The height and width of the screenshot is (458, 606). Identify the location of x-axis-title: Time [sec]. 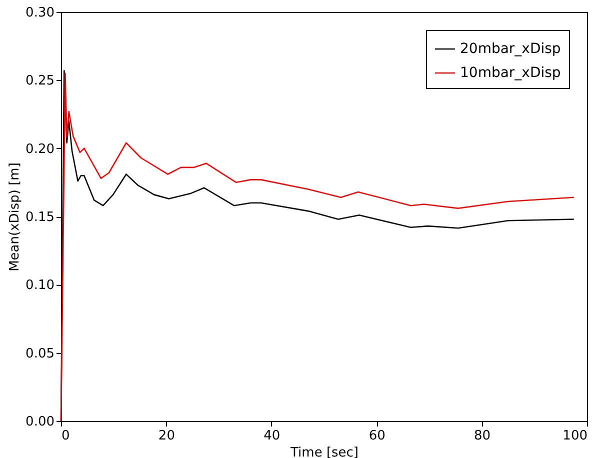
(324, 452).